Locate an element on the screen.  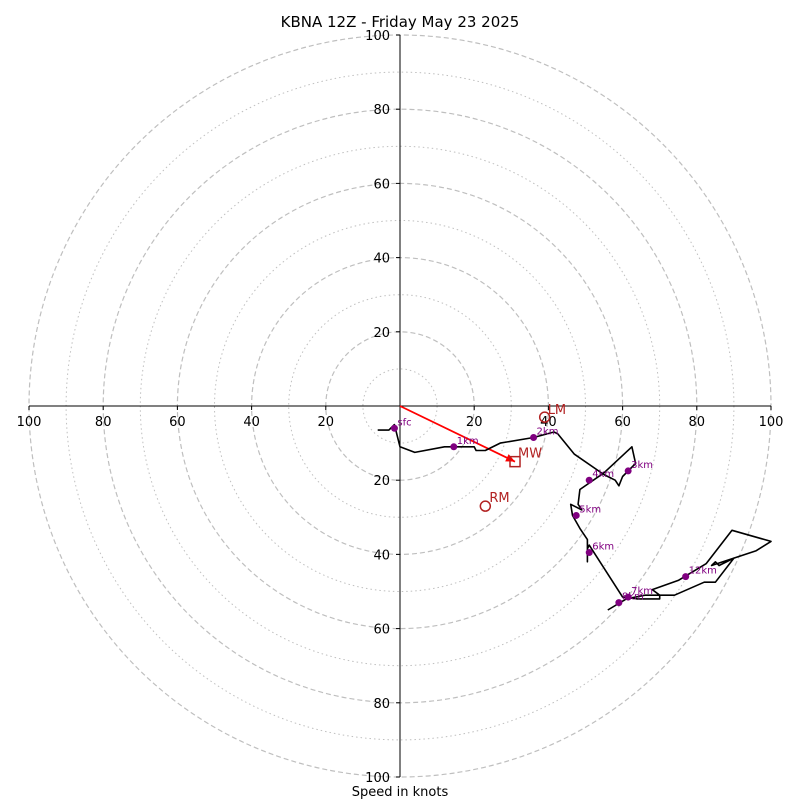
height-marker-label: 7km is located at coordinates (642, 591).